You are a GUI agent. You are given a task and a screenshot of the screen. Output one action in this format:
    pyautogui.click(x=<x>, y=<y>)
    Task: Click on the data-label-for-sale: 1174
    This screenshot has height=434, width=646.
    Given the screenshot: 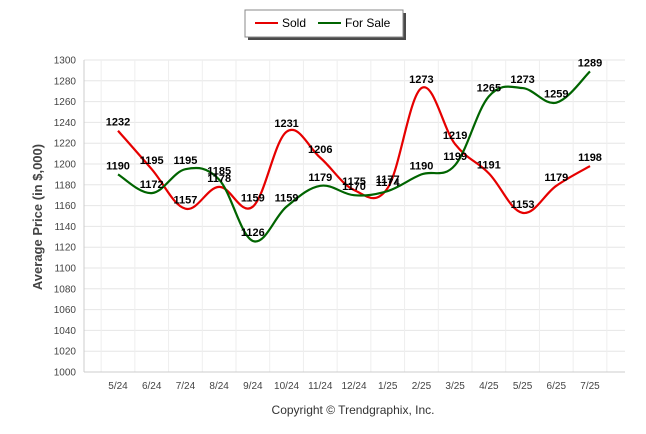 What is the action you would take?
    pyautogui.click(x=388, y=183)
    